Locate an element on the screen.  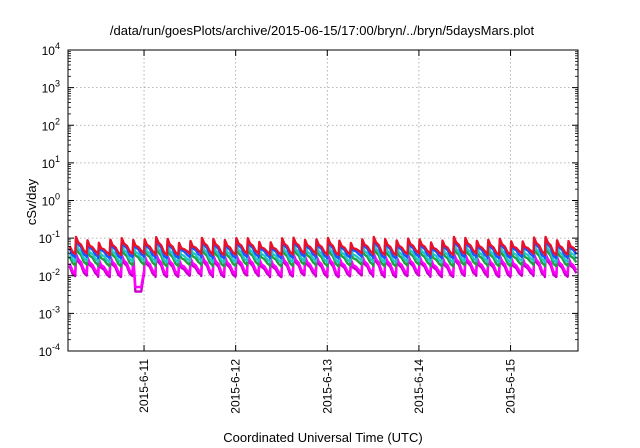
y-tick-label: 10⁻⁴ is located at coordinates (49, 350).